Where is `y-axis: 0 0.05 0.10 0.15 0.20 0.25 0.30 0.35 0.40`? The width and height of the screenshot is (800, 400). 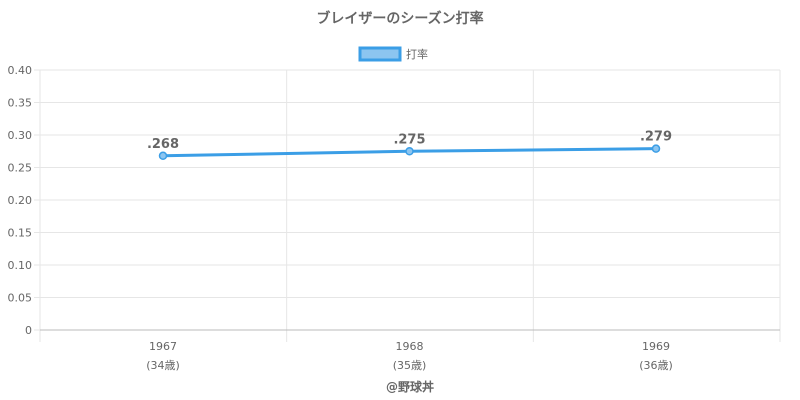
y-axis: 0 0.05 0.10 0.15 0.20 0.25 0.30 0.35 0.40 is located at coordinates (20, 200).